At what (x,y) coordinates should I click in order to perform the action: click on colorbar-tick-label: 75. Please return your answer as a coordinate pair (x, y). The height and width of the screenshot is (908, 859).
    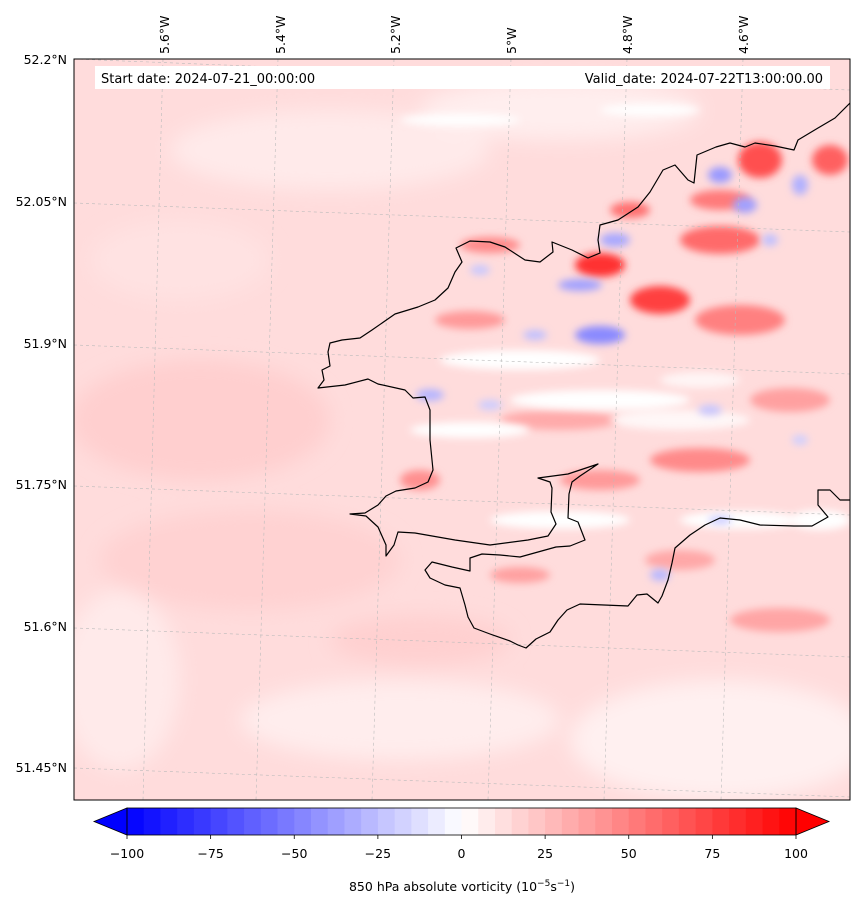
    Looking at the image, I should click on (712, 853).